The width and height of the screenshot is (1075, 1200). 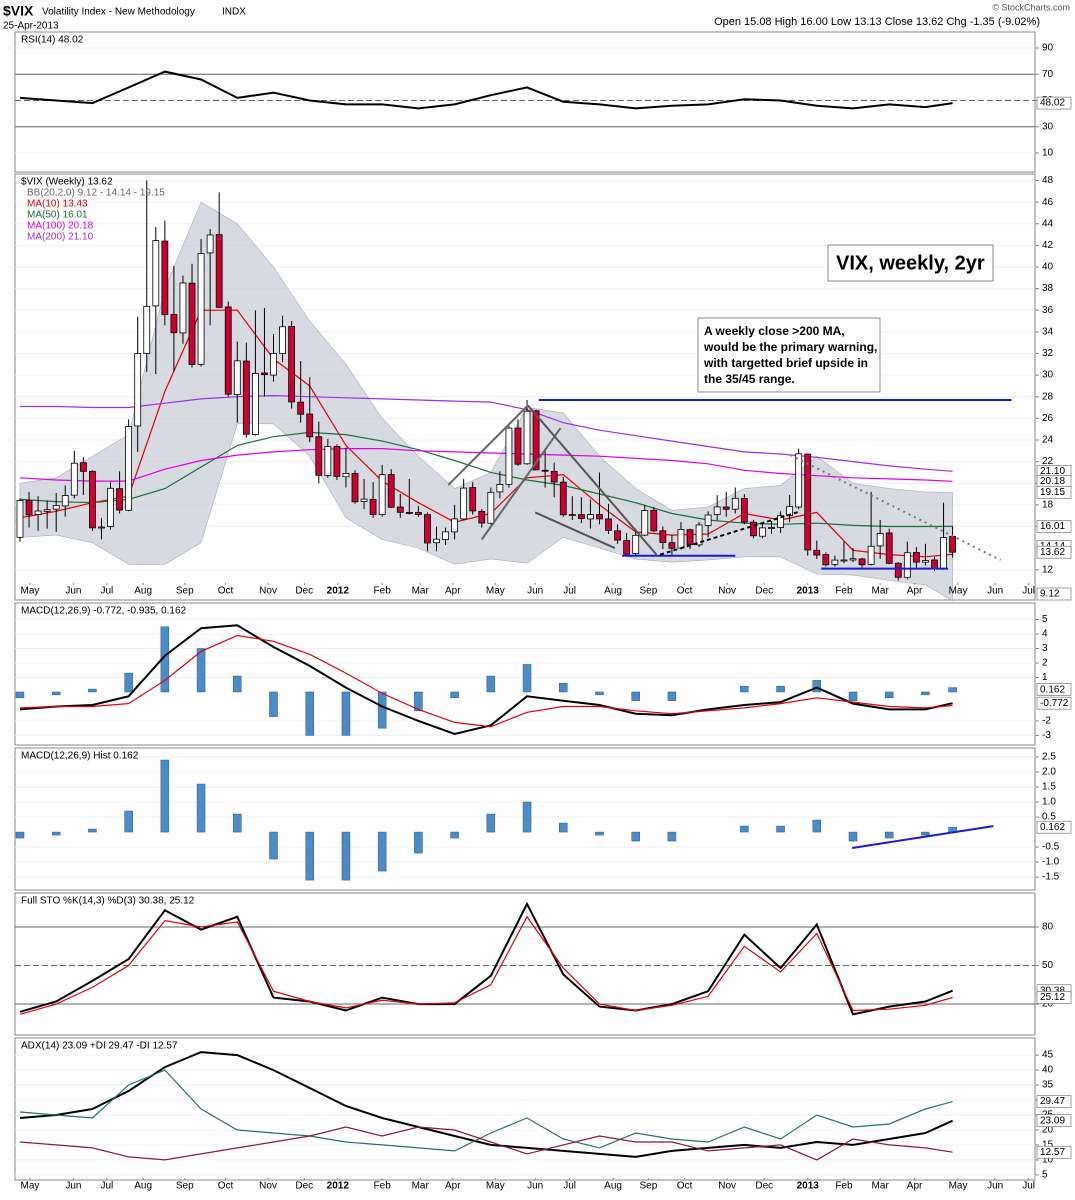 What do you see at coordinates (383, 591) in the screenshot?
I see `x-tick-label: Feb` at bounding box center [383, 591].